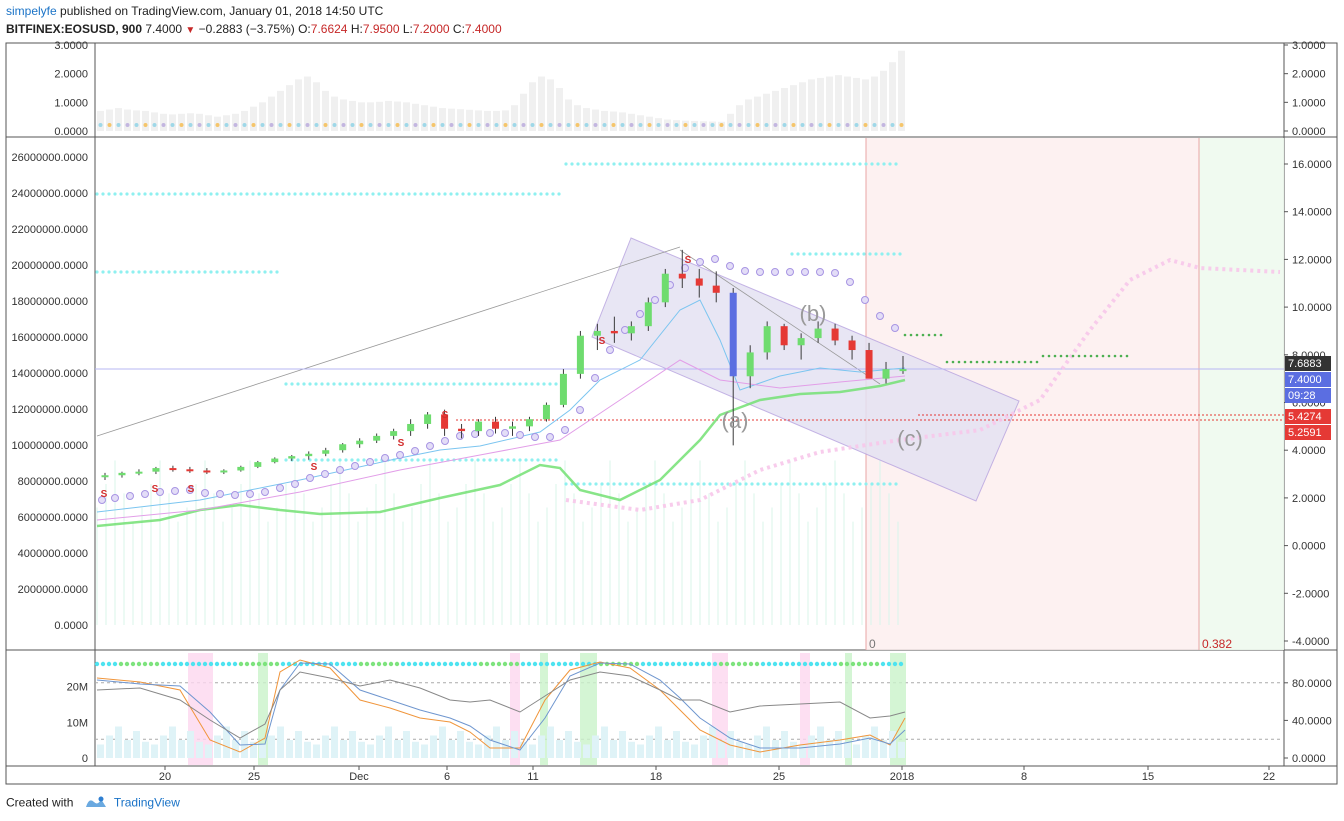 Image resolution: width=1344 pixels, height=821 pixels. Describe the element at coordinates (146, 802) in the screenshot. I see `tradingview-link: TradingView` at that location.